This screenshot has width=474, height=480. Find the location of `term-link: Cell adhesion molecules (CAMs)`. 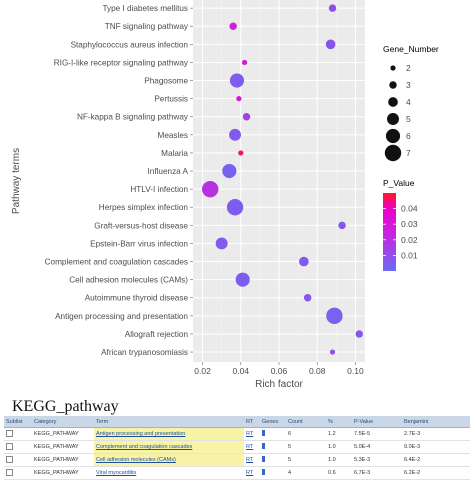

term-link: Cell adhesion molecules (CAMs) is located at coordinates (169, 460).